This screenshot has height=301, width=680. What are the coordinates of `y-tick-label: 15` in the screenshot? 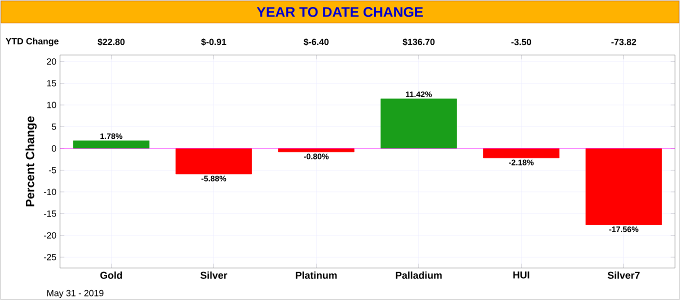 It's located at (51, 83).